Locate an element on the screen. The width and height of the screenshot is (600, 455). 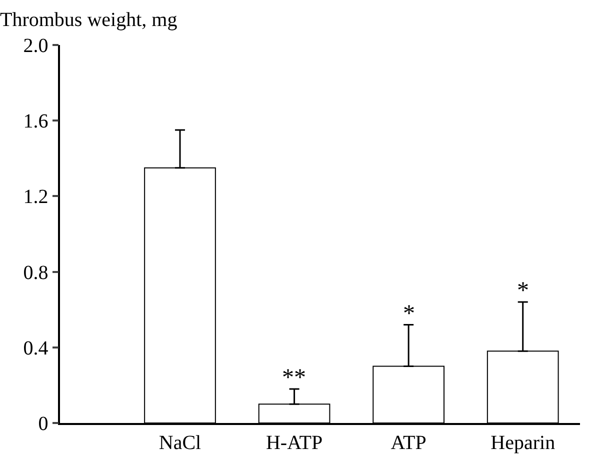
y-tick-label: 0 is located at coordinates (43, 424).